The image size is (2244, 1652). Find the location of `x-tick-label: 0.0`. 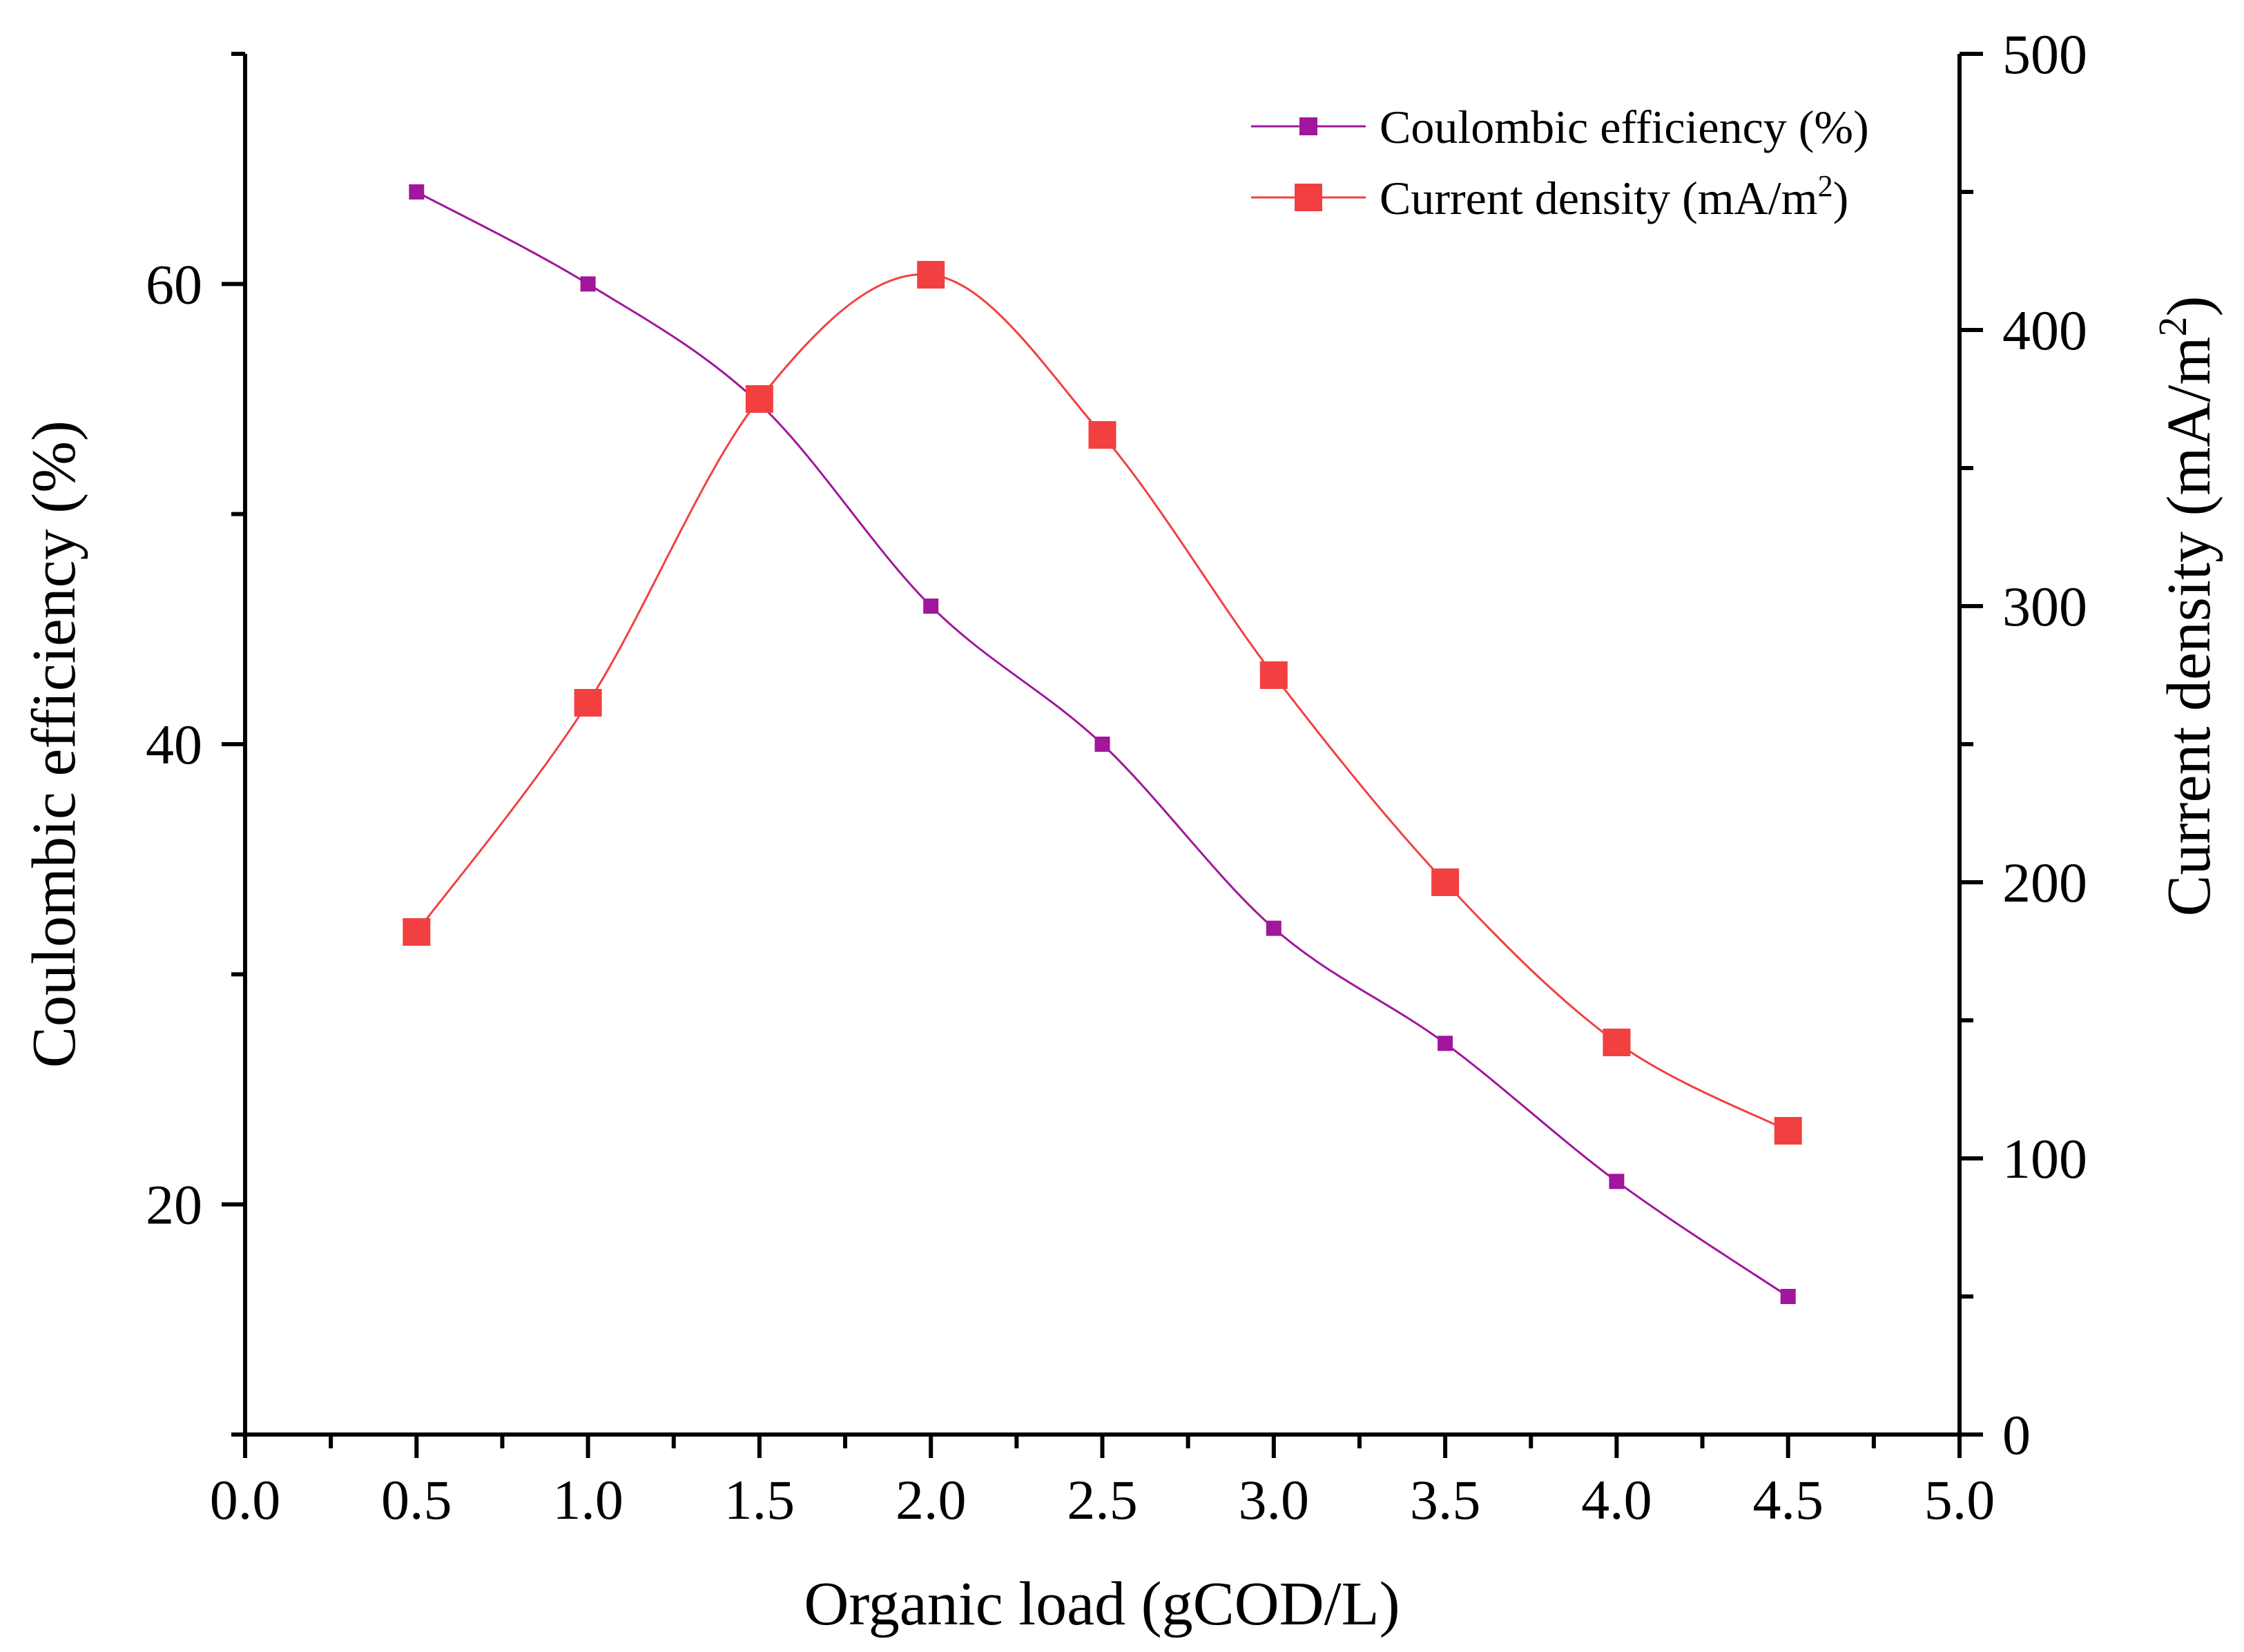

x-tick-label: 0.0 is located at coordinates (245, 1499).